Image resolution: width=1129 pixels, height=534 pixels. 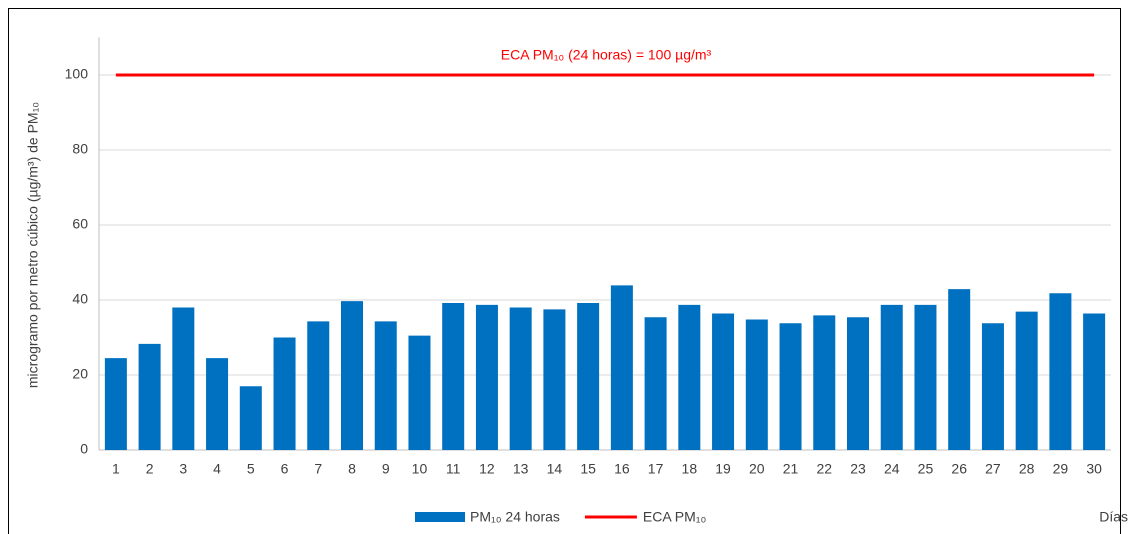 I want to click on x-tick-label: 21, so click(x=791, y=469).